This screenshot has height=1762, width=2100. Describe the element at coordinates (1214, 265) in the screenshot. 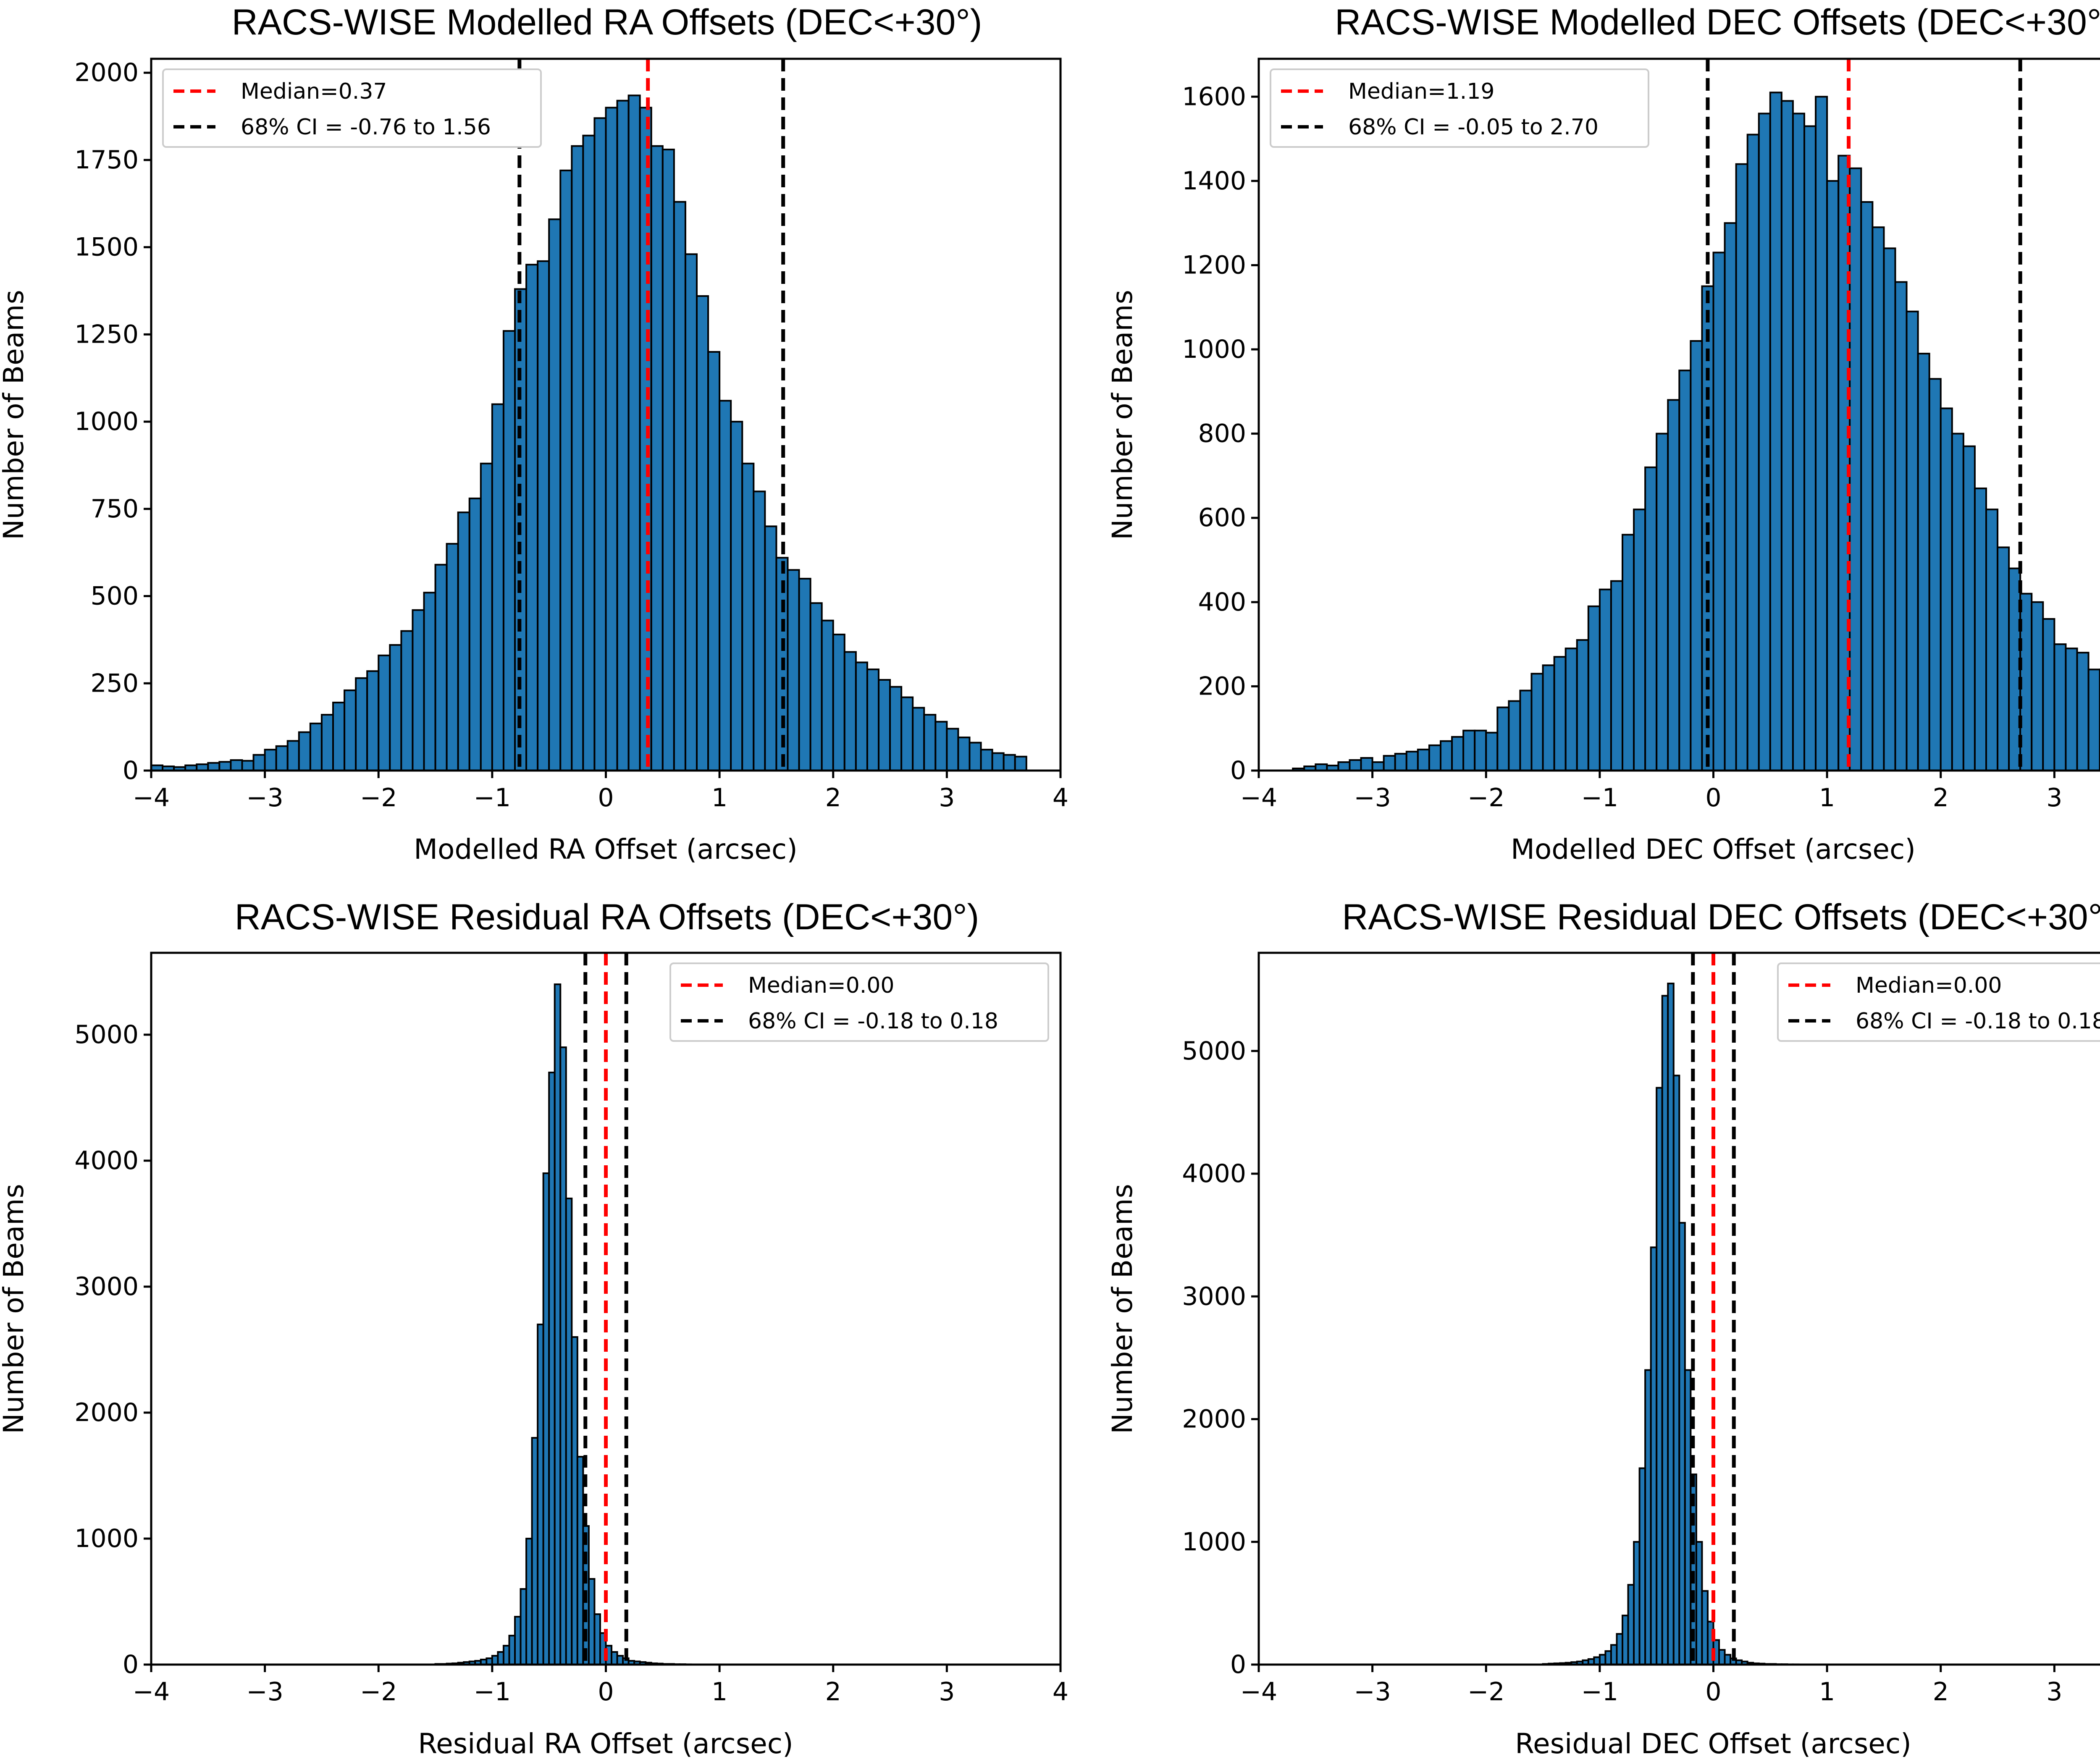

I see `y-tick-label: 1200` at that location.